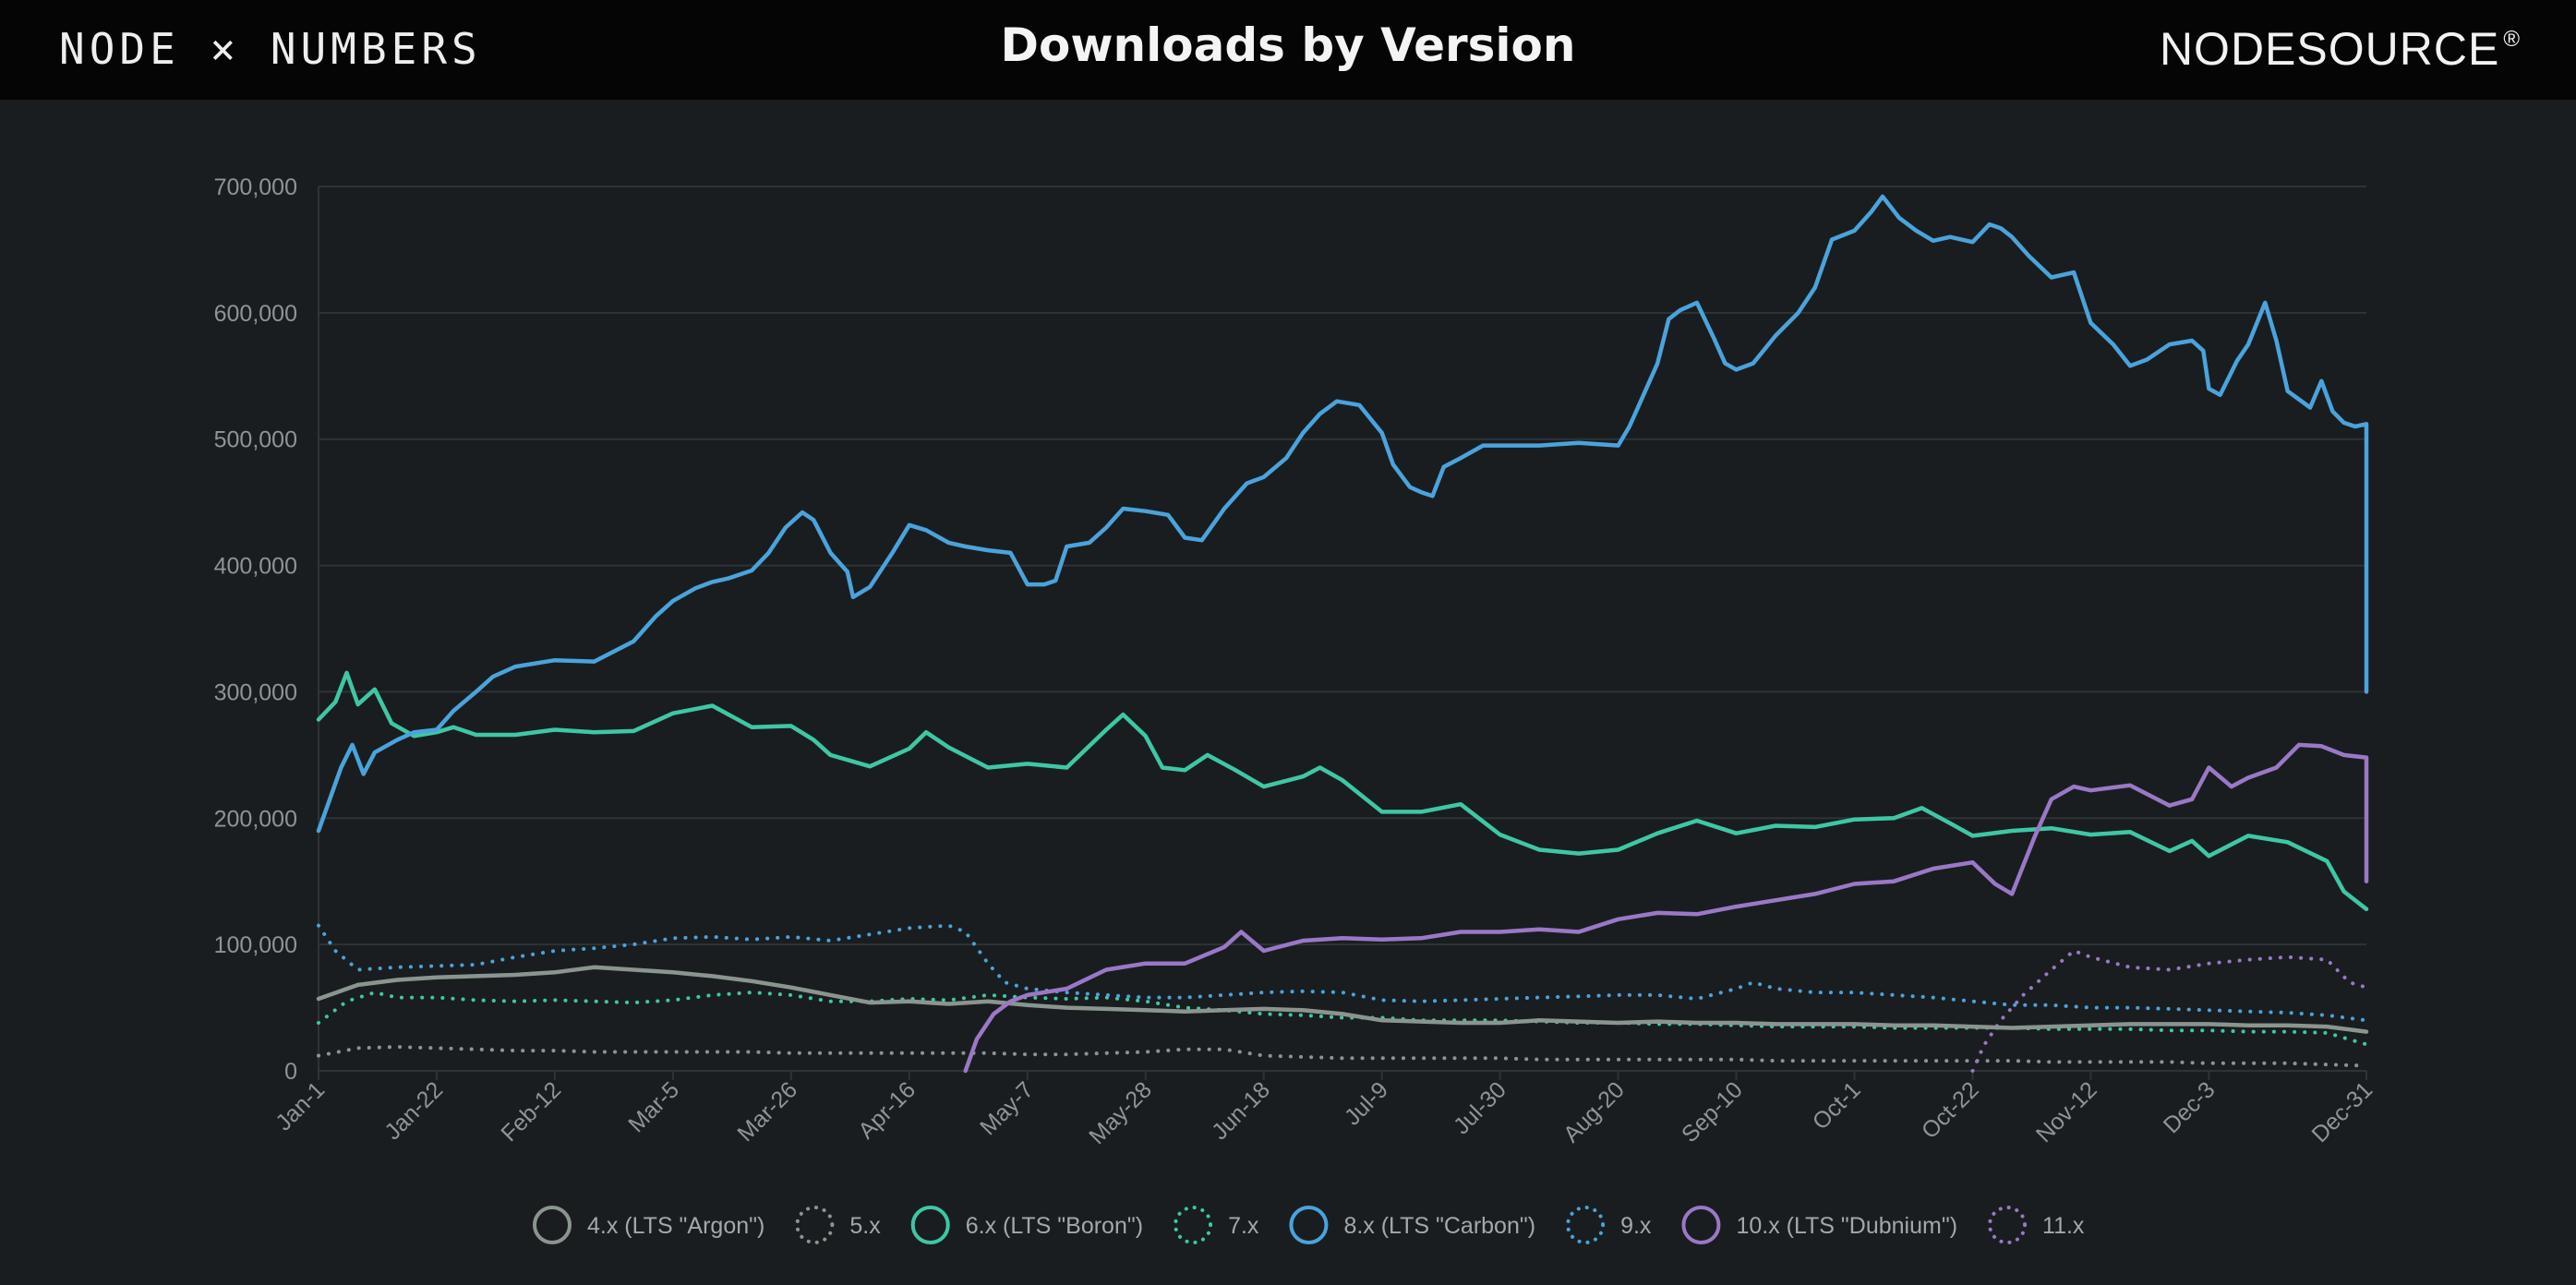 The width and height of the screenshot is (2576, 1285). What do you see at coordinates (1480, 1107) in the screenshot?
I see `x-tick-label: Jul-30` at bounding box center [1480, 1107].